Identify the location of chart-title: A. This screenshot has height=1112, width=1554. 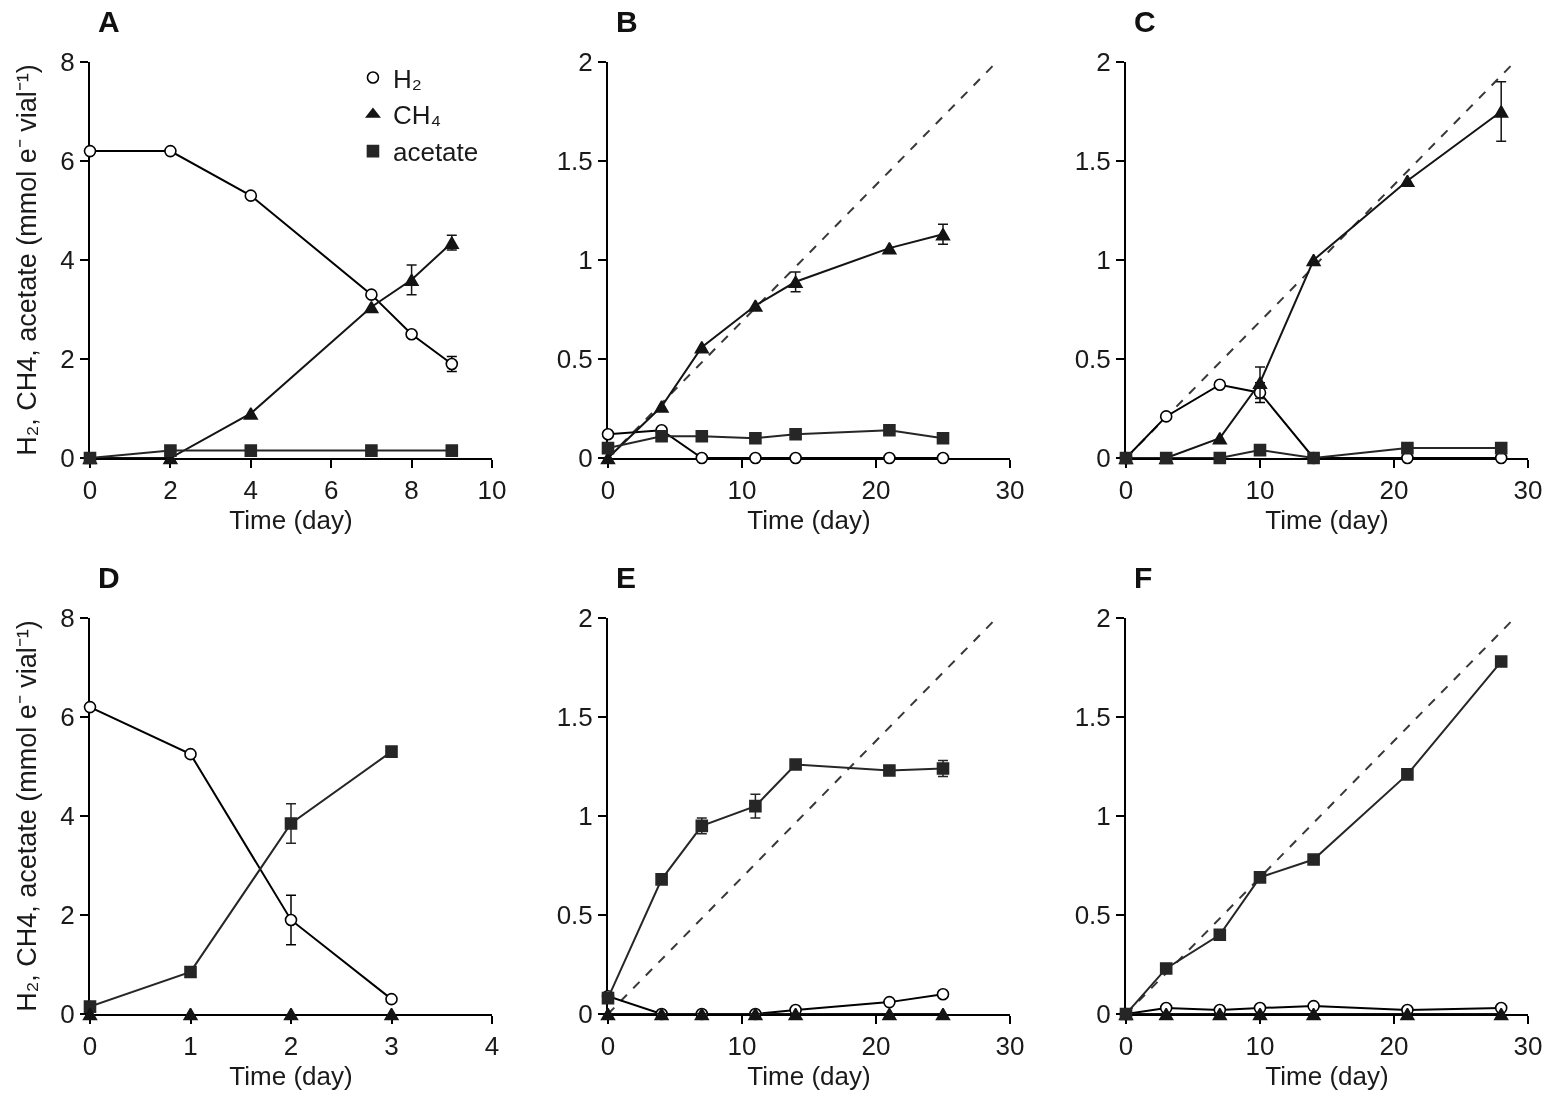
(109, 21).